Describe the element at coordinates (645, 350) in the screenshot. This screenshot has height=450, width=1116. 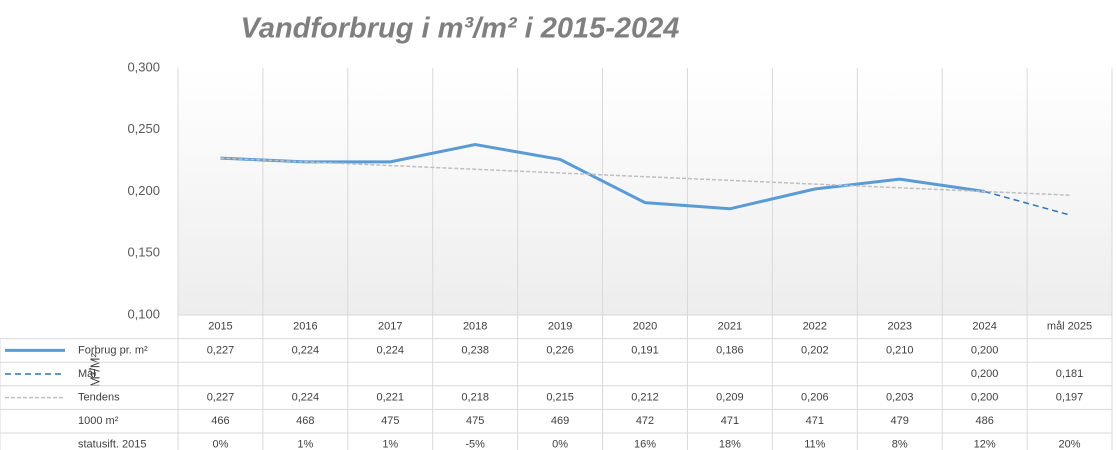
I see `table-value: 0,191` at that location.